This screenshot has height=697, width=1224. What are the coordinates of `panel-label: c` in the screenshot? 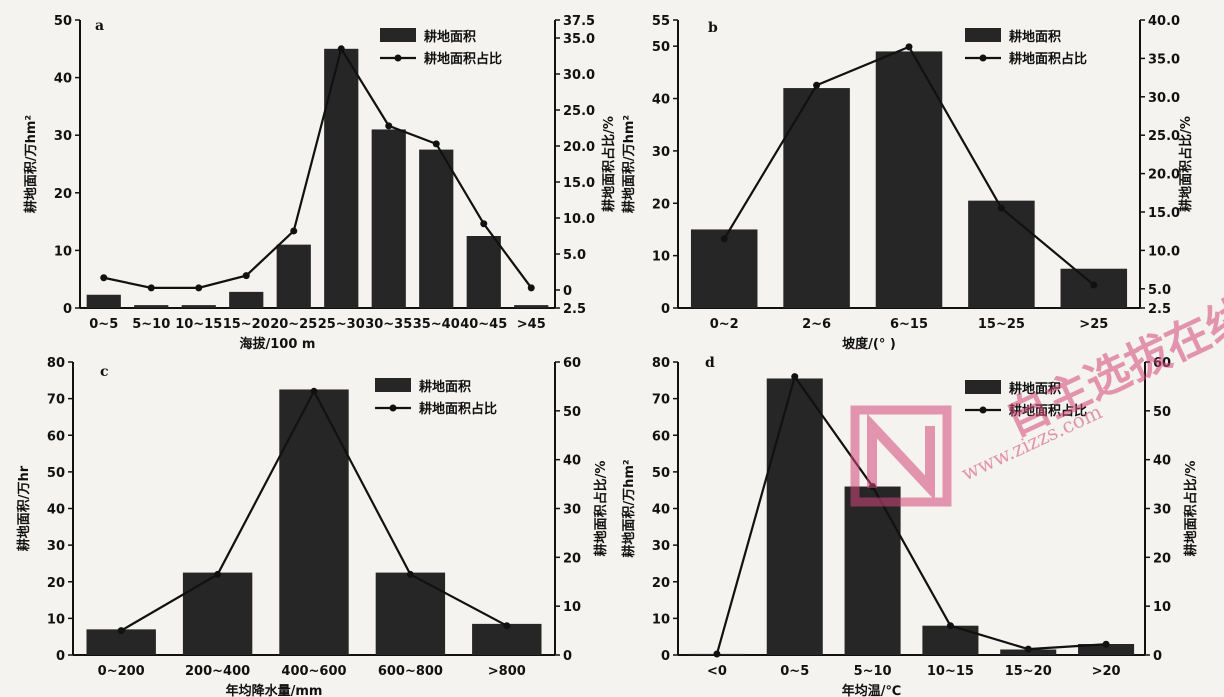 It's located at (104, 372).